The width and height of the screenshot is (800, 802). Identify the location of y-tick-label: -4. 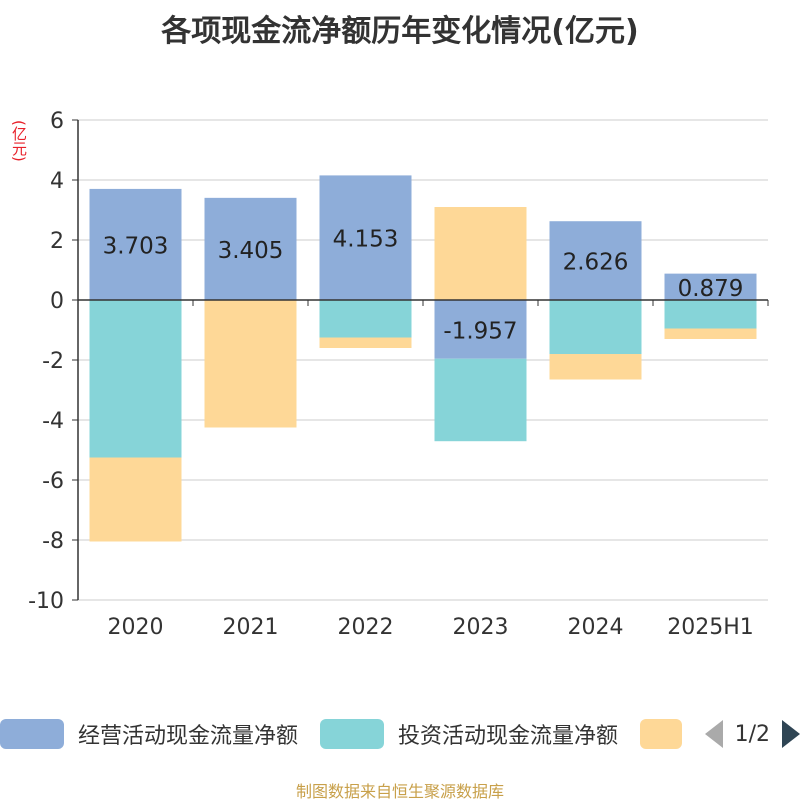
(53, 421).